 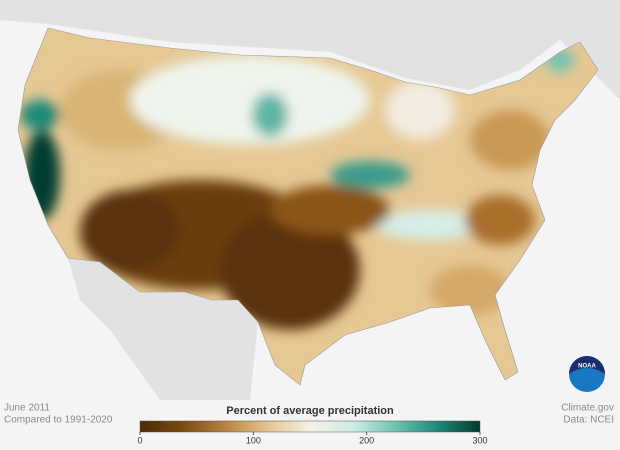 What do you see at coordinates (253, 440) in the screenshot?
I see `colorbar-tick-label: 100` at bounding box center [253, 440].